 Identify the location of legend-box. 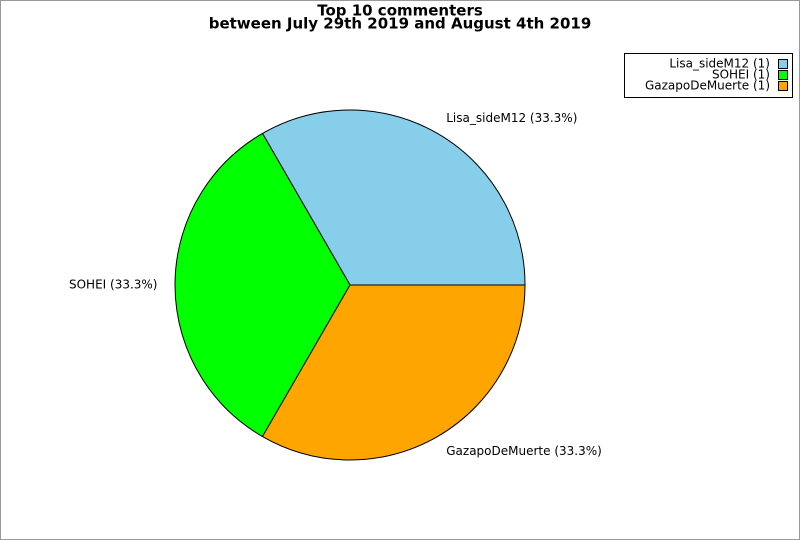
(708, 75).